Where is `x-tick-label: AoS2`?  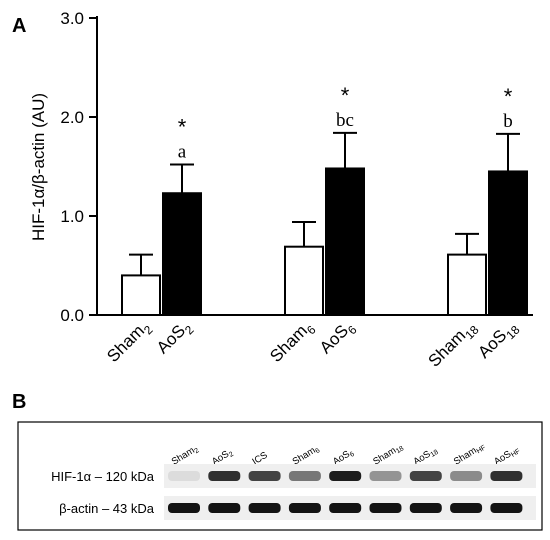
x-tick-label: AoS2 is located at coordinates (175, 338).